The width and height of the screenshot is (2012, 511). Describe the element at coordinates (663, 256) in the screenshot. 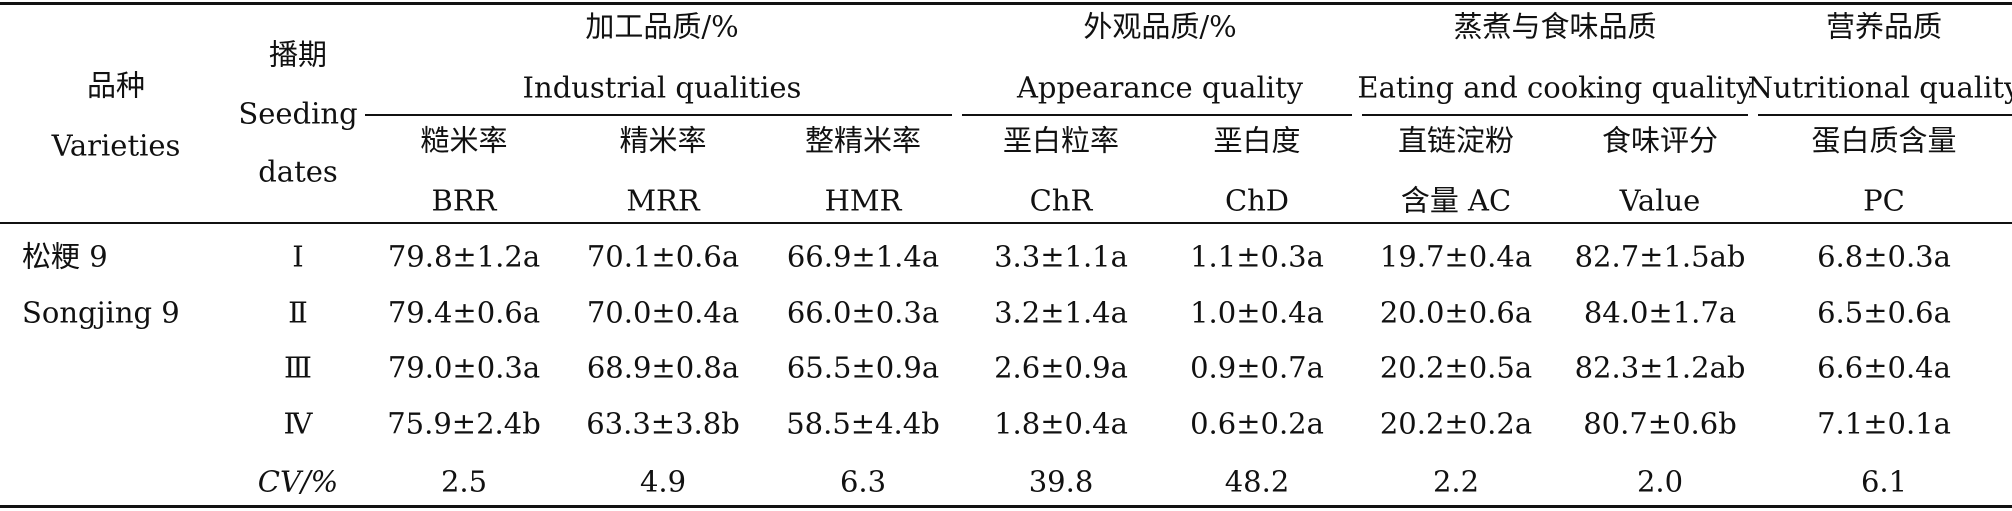

I see `table-cell: 70.1±0.6a` at that location.